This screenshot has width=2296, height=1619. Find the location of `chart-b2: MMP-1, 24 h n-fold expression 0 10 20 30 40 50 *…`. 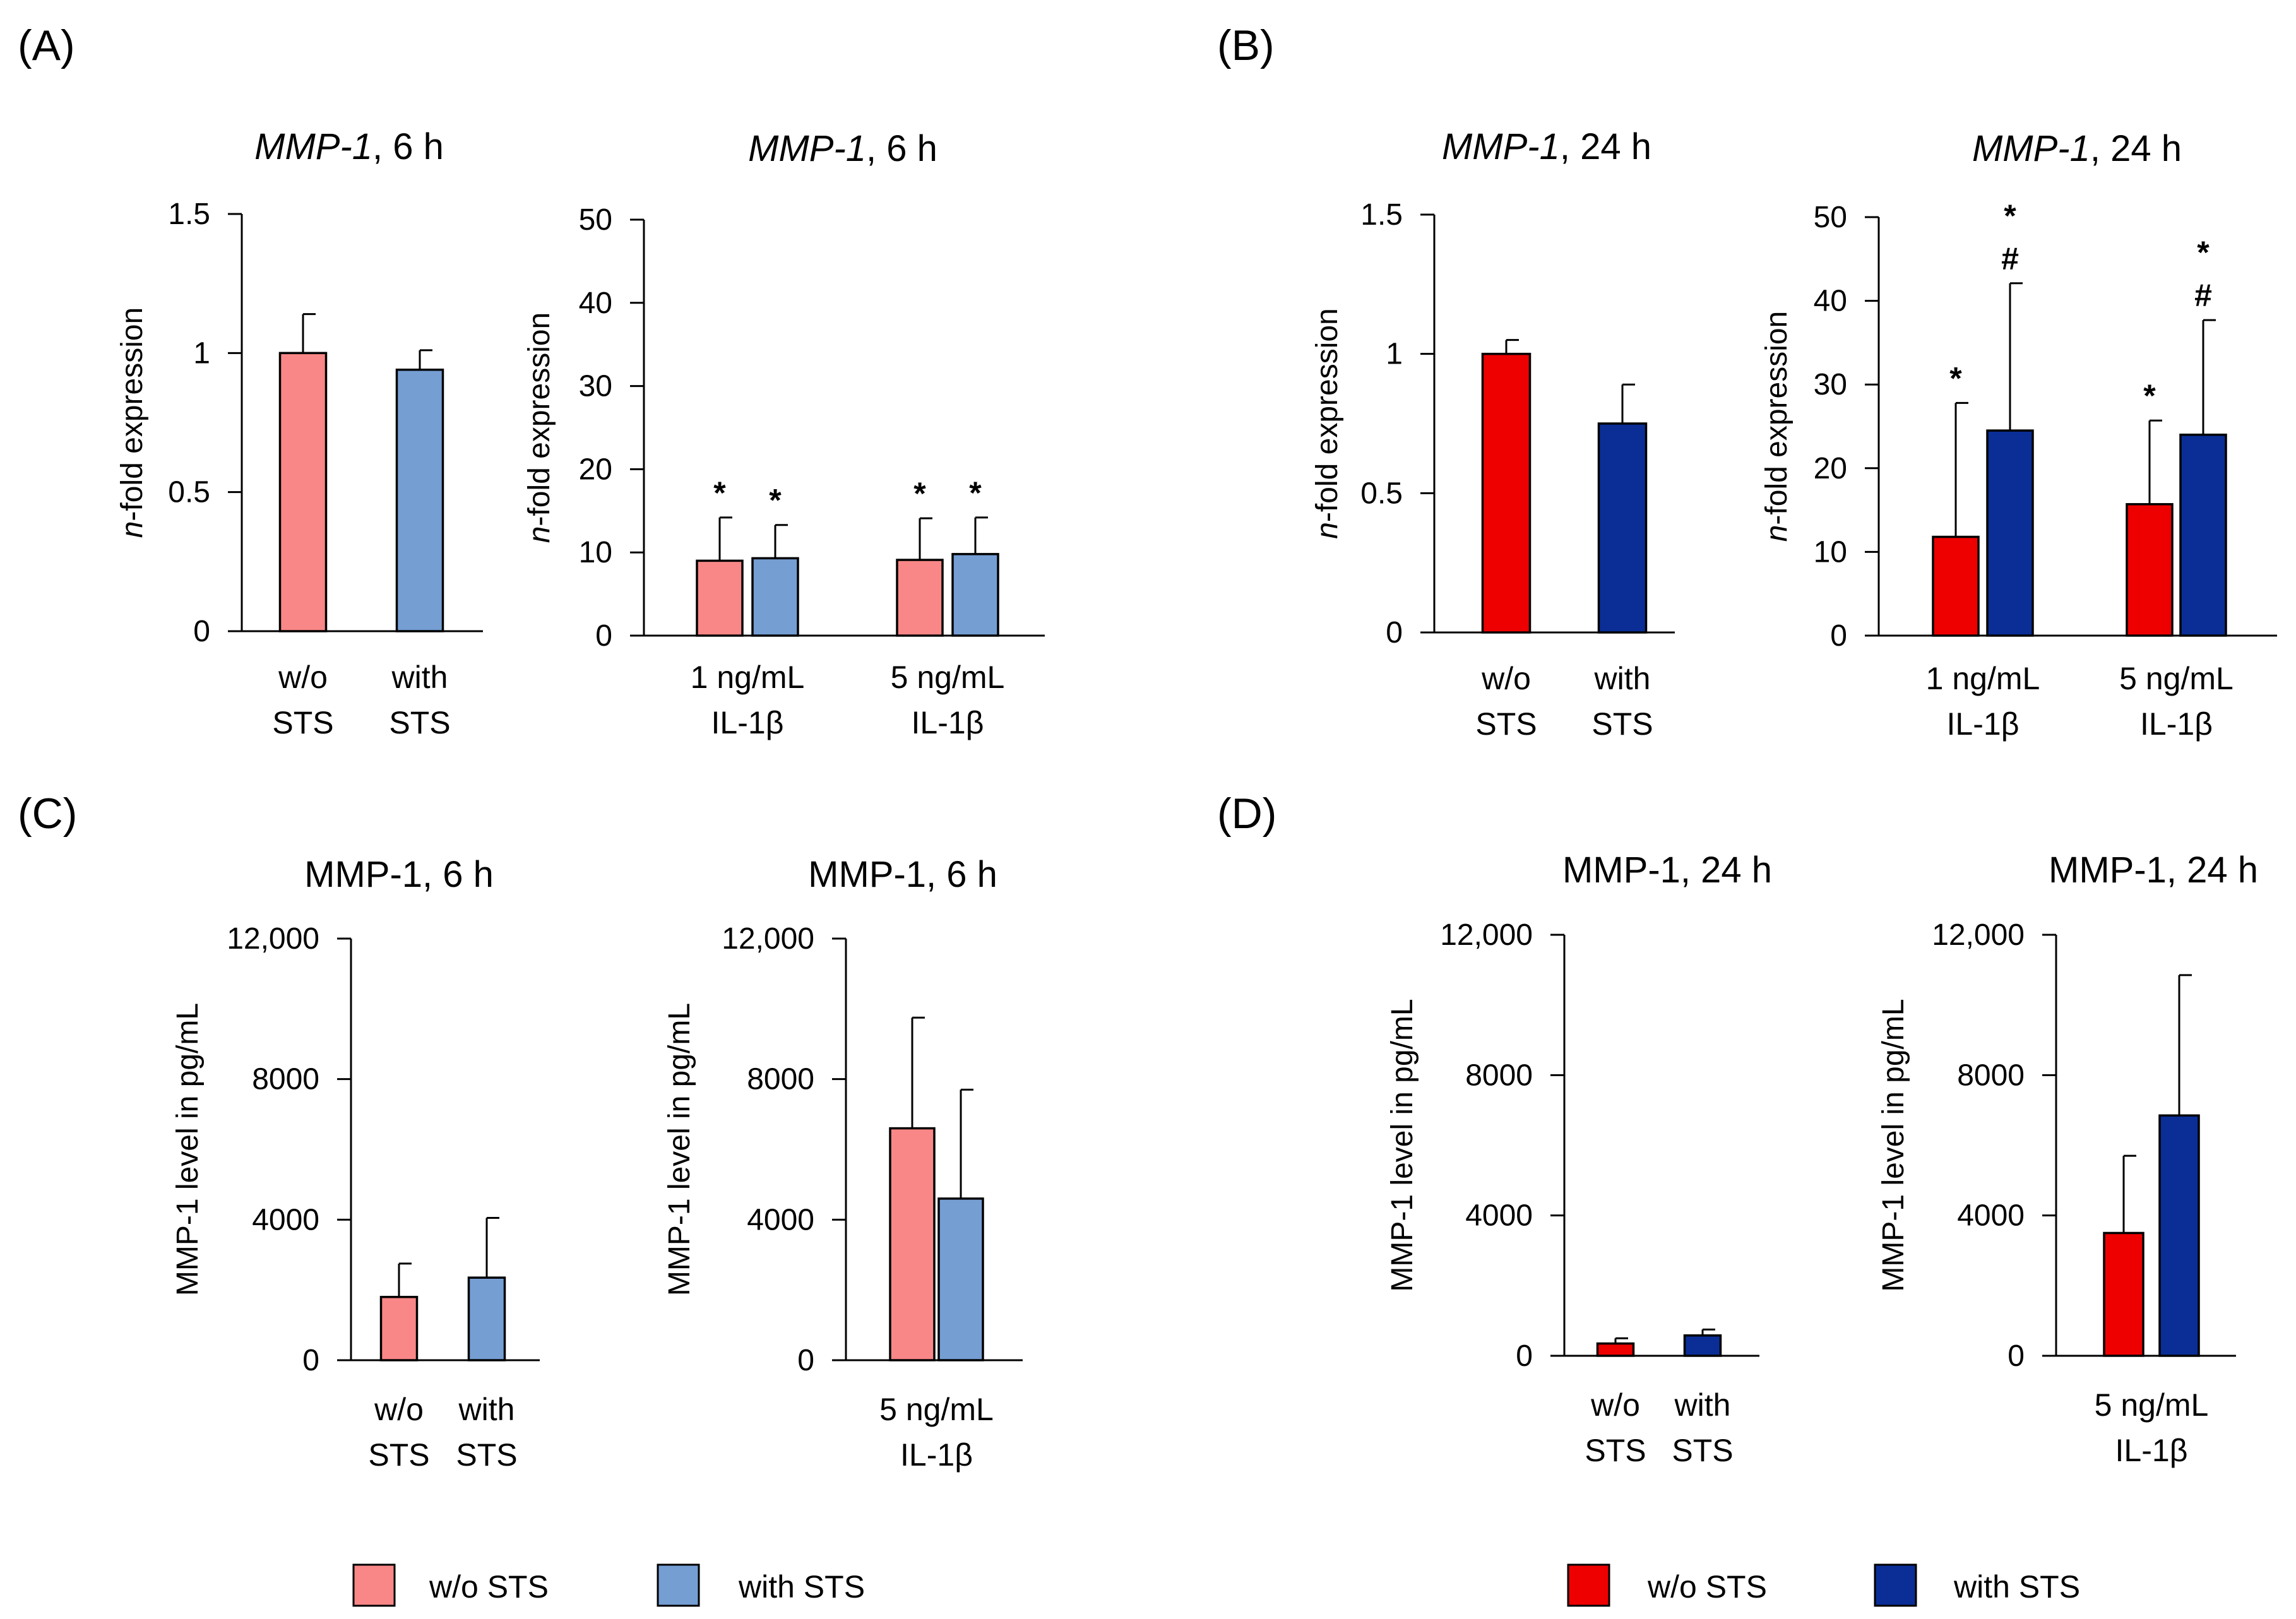

chart-b2: MMP-1, 24 h n-fold expression 0 10 20 30 40 50 *… is located at coordinates (2018, 435).